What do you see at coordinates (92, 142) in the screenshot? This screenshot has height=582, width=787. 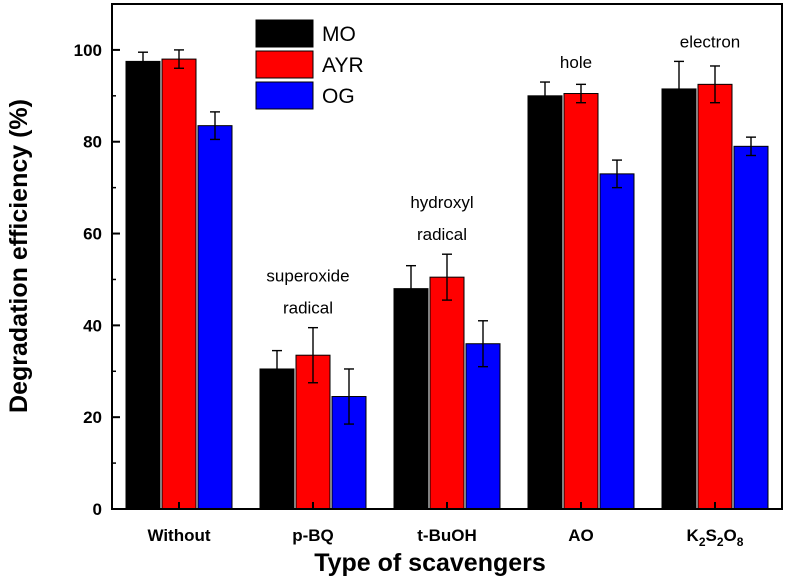 I see `y-tick-label: 80` at bounding box center [92, 142].